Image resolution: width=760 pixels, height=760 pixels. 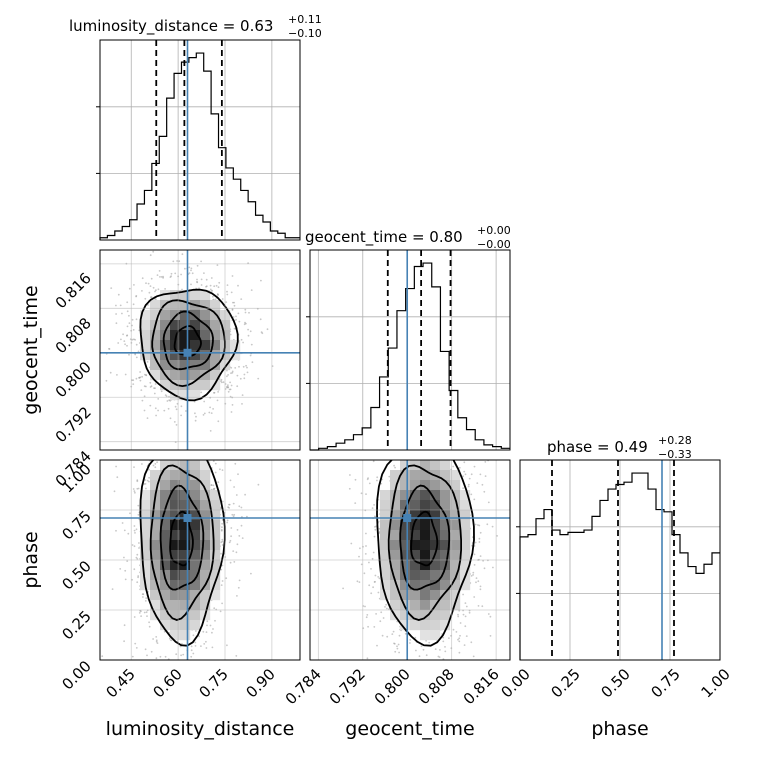 I want to click on y-axis-label-phase: phase, so click(x=31, y=559).